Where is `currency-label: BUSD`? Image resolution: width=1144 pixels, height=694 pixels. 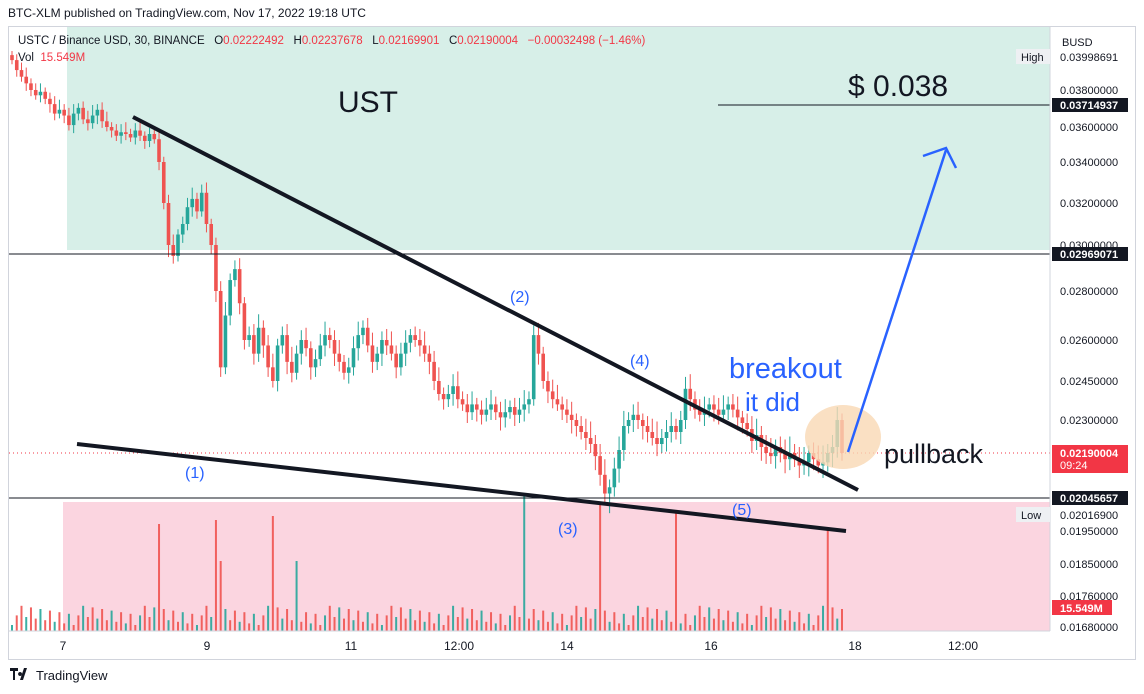 currency-label: BUSD is located at coordinates (1077, 43).